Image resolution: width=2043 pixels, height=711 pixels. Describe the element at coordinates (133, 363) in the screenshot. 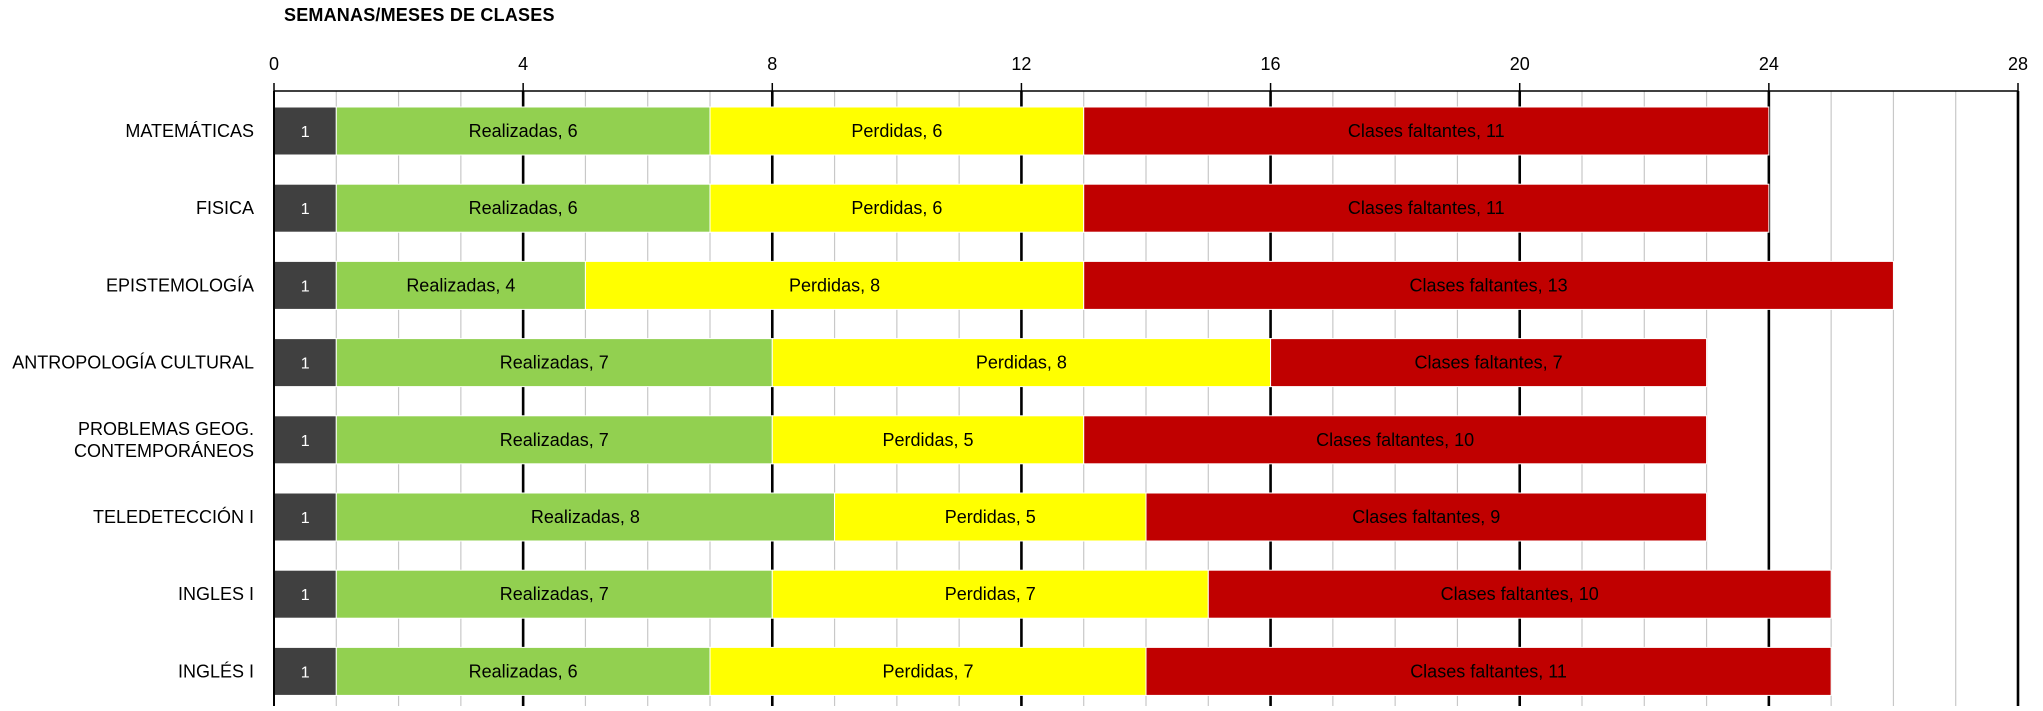

I see `category-label: ANTROPOLOGÍA CULTURAL` at that location.